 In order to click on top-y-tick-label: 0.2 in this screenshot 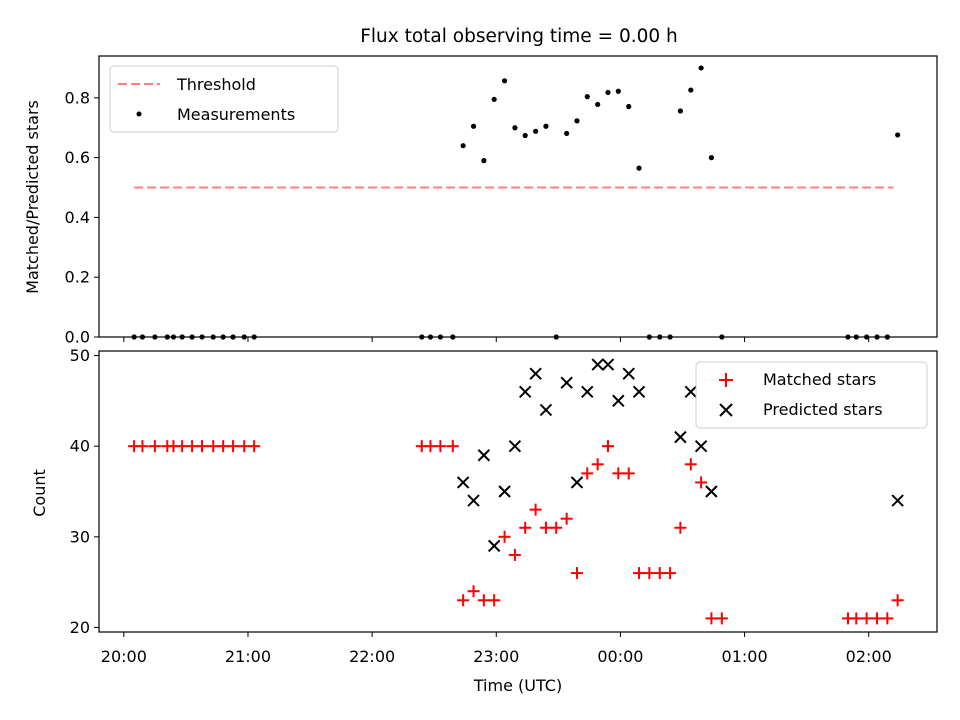, I will do `click(77, 277)`.